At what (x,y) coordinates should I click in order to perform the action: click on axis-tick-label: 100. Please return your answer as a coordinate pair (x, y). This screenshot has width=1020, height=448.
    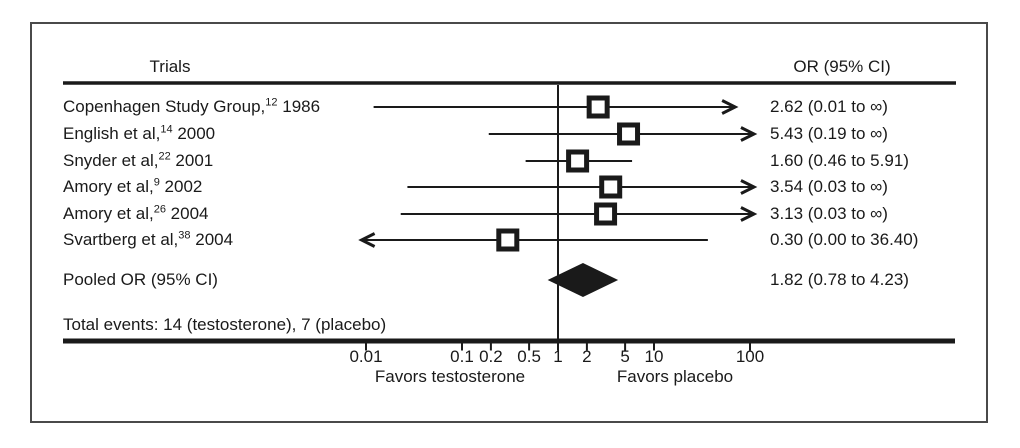
    Looking at the image, I should click on (750, 356).